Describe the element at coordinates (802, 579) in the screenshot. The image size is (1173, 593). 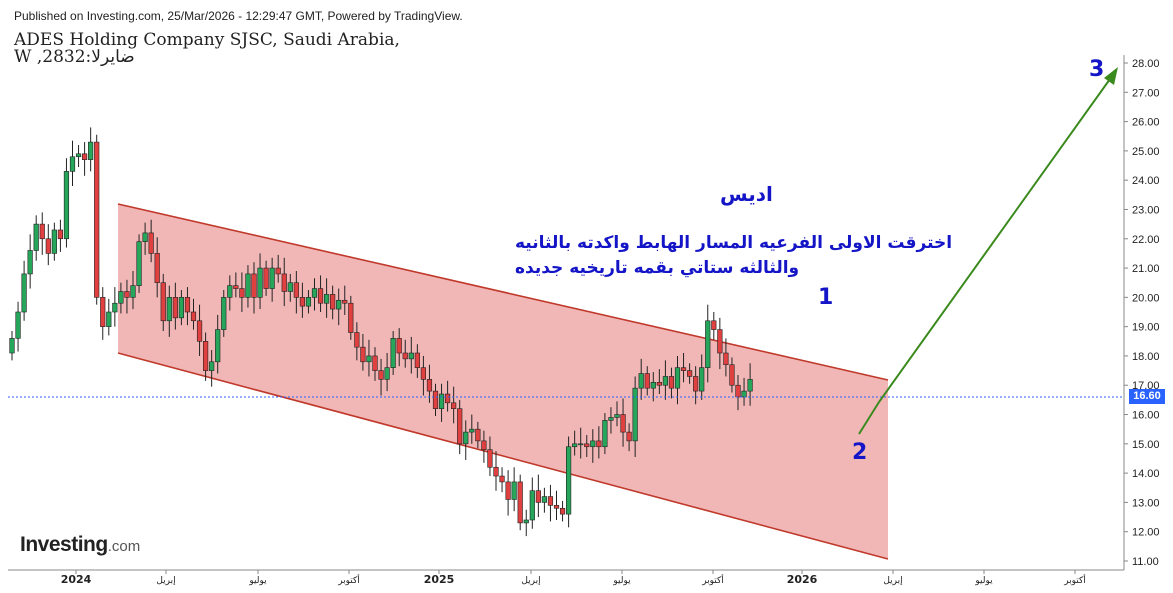
I see `x-tick-label: 2026` at that location.